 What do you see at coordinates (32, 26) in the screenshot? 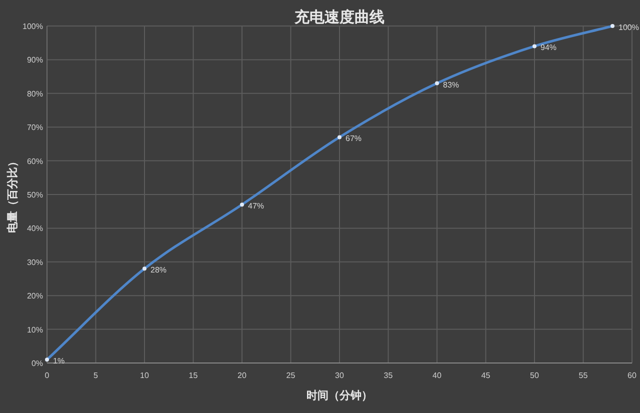
I see `y-tick-label: 100%` at bounding box center [32, 26].